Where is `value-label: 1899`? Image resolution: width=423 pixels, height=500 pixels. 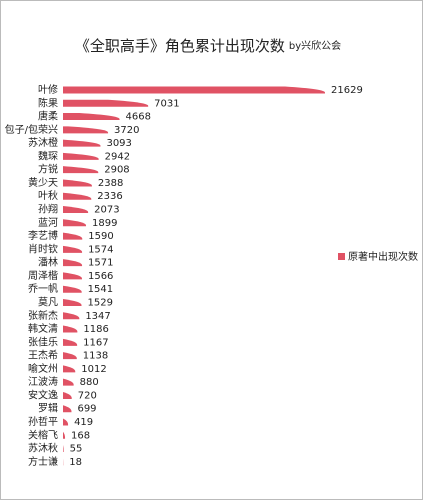 value-label: 1899 is located at coordinates (104, 223).